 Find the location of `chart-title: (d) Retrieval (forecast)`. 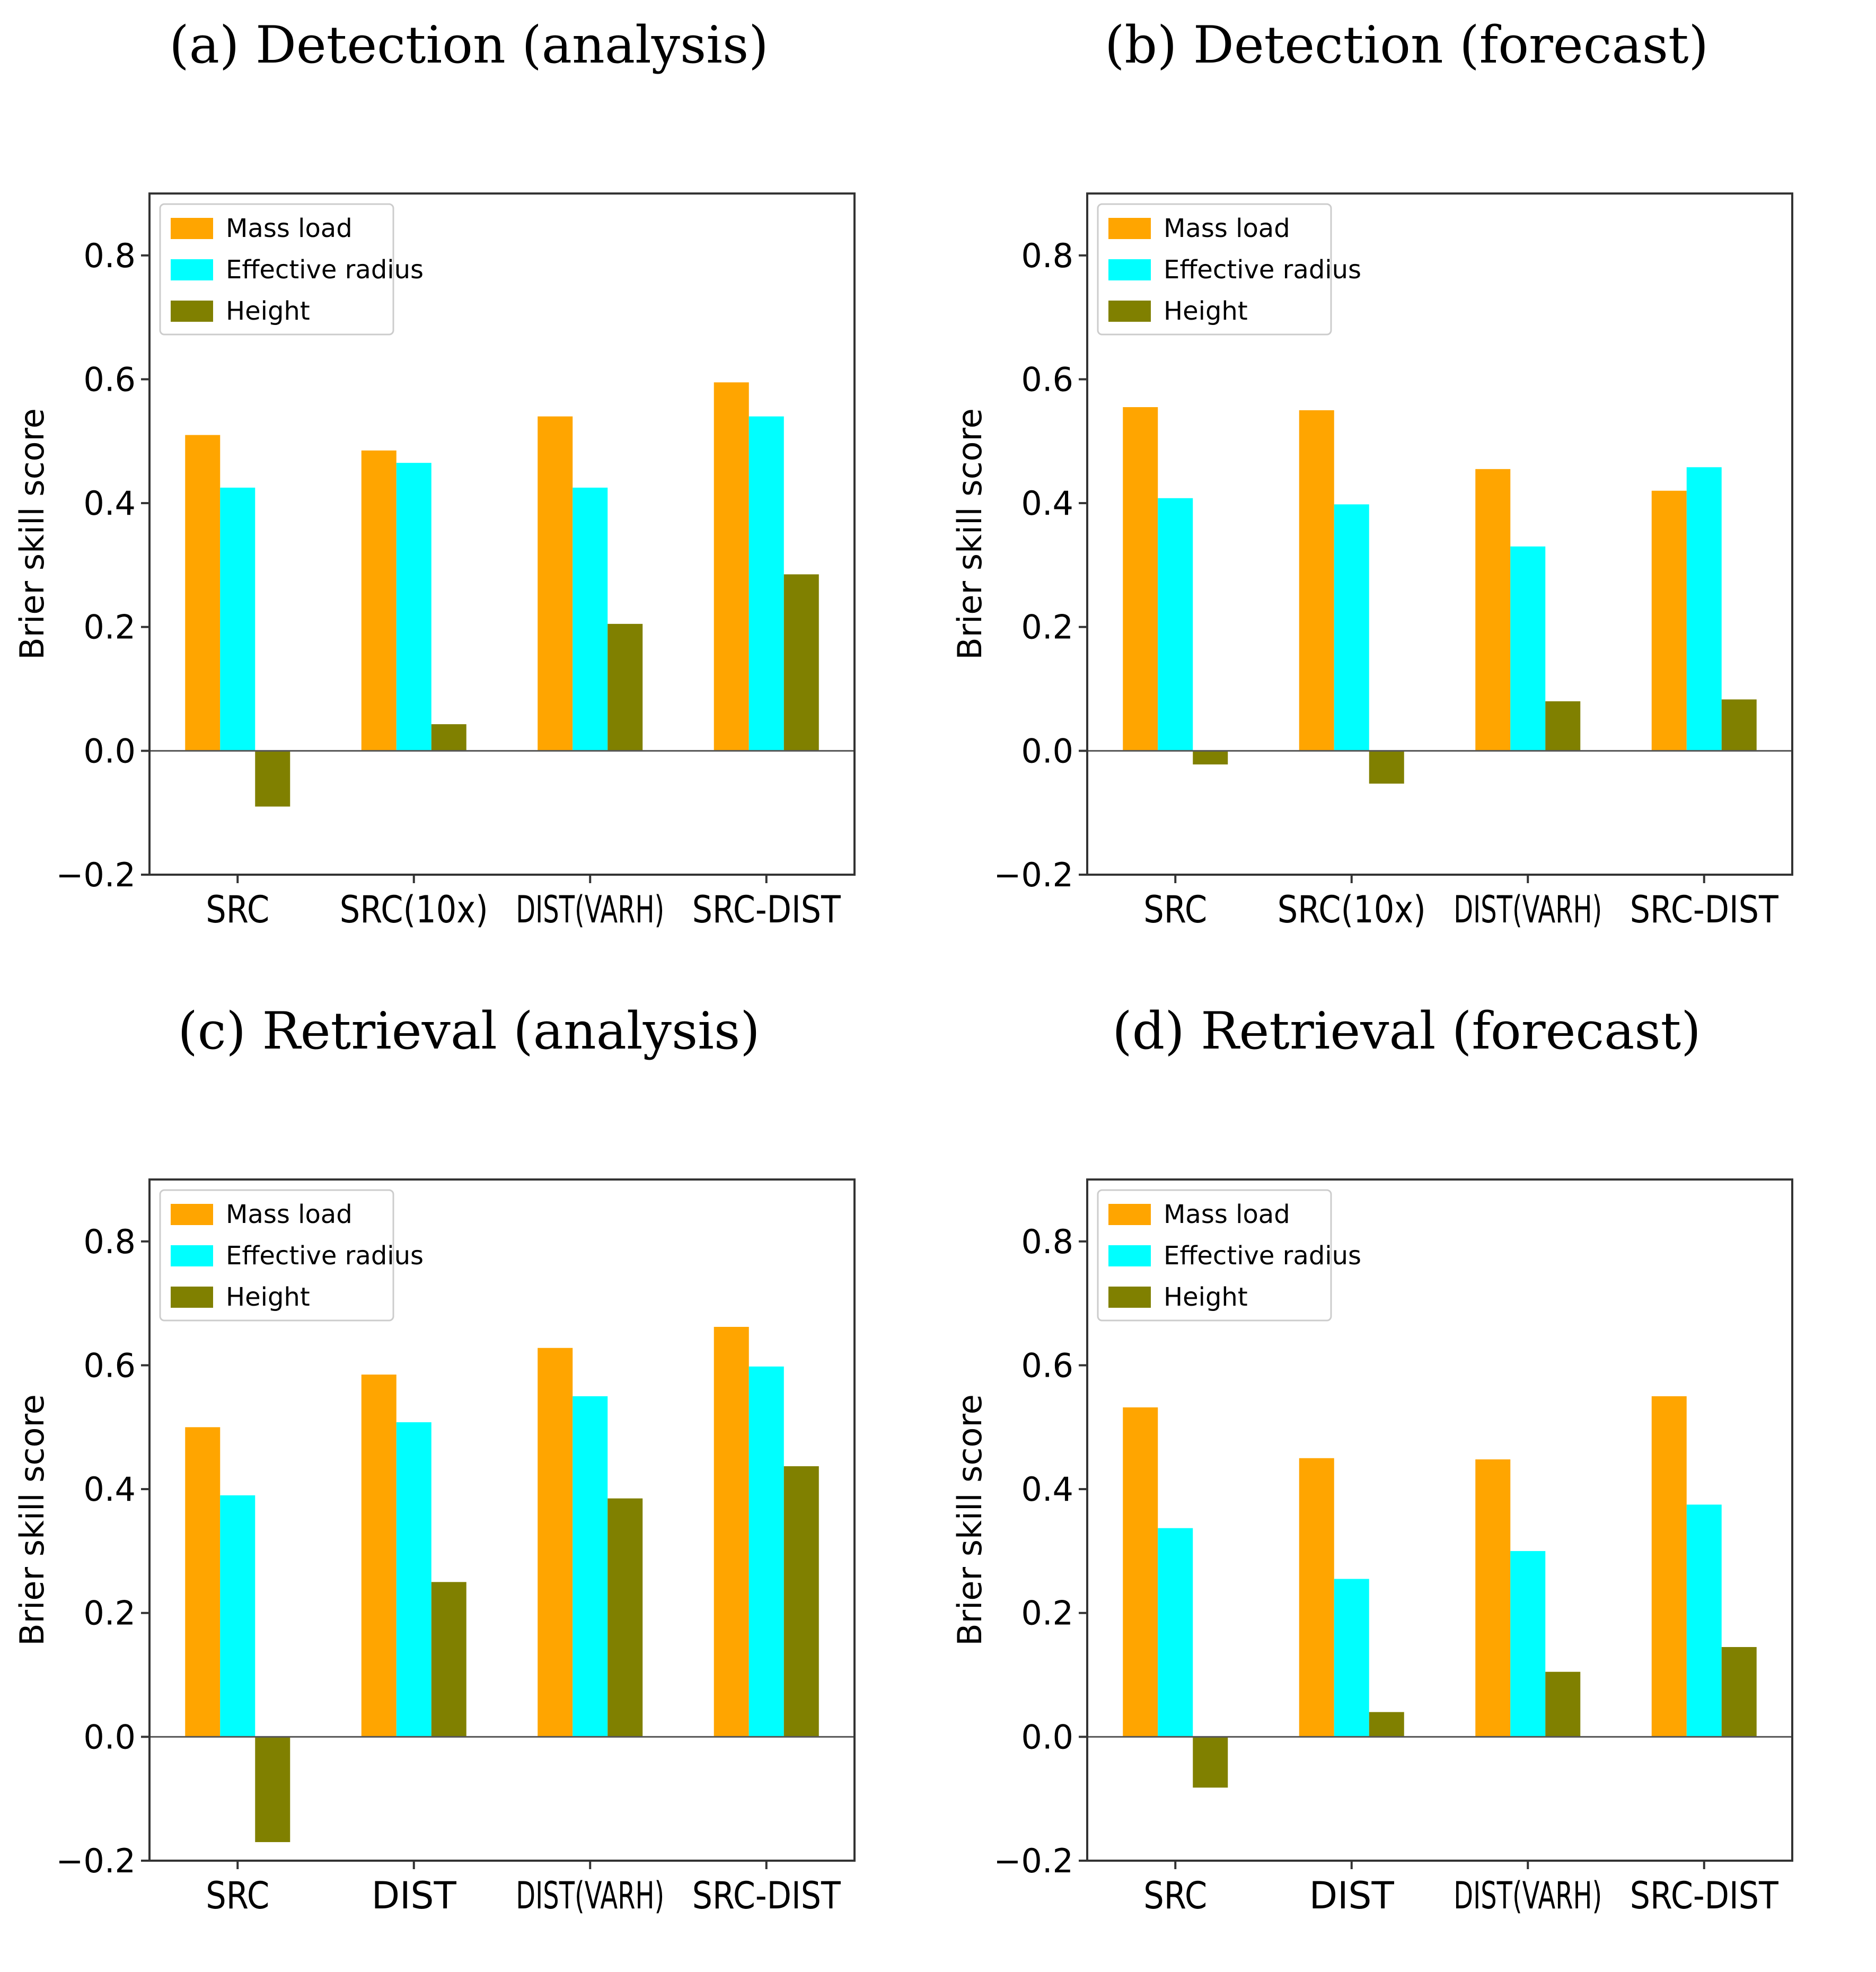

chart-title: (d) Retrieval (forecast) is located at coordinates (1406, 1031).